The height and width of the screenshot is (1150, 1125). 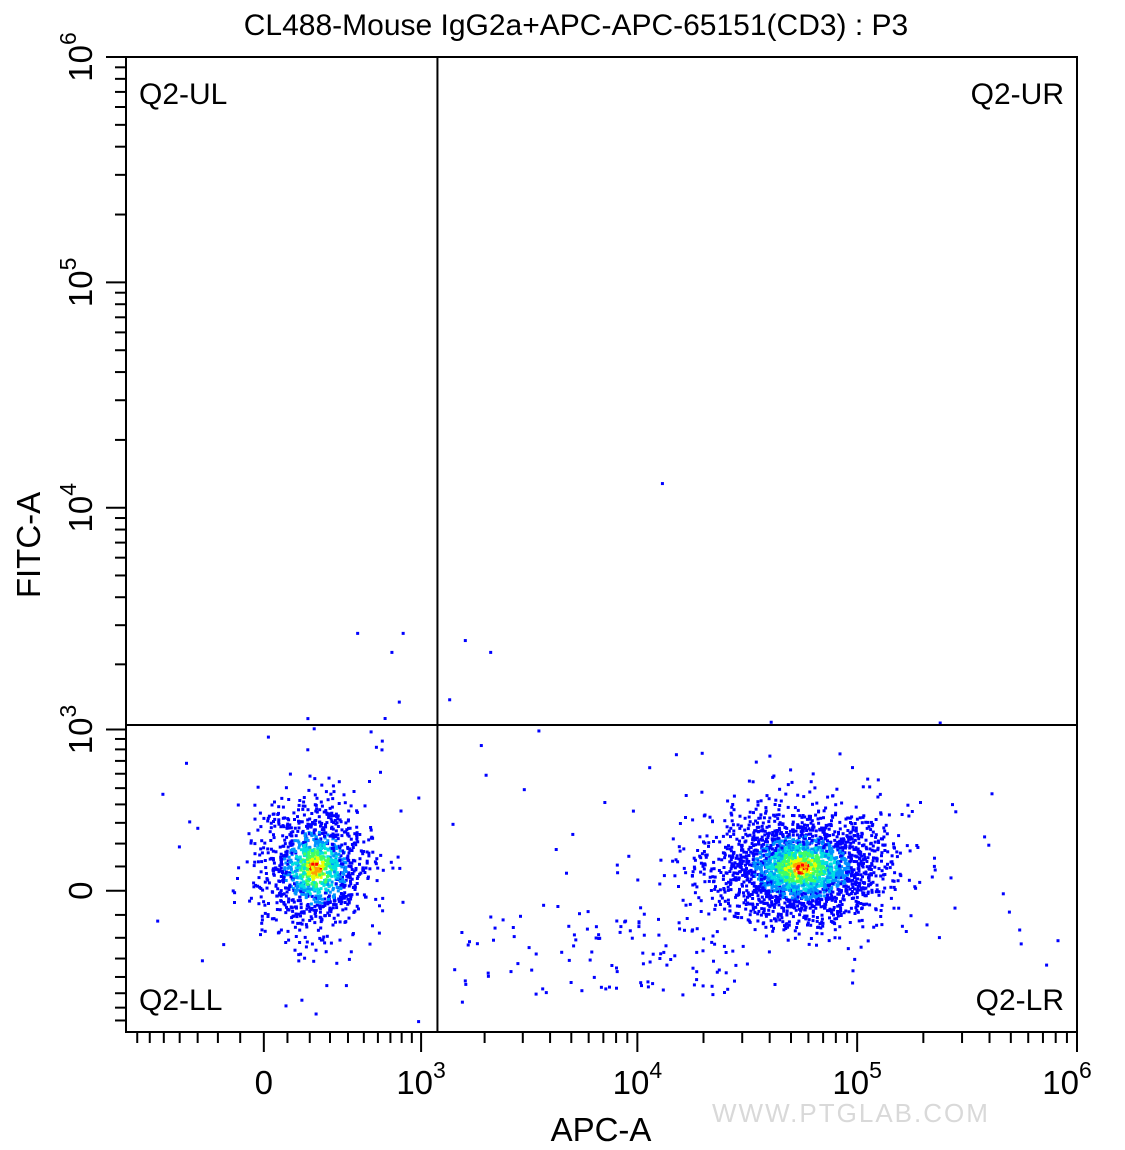 What do you see at coordinates (77, 508) in the screenshot?
I see `y-tick-label-group: 104` at bounding box center [77, 508].